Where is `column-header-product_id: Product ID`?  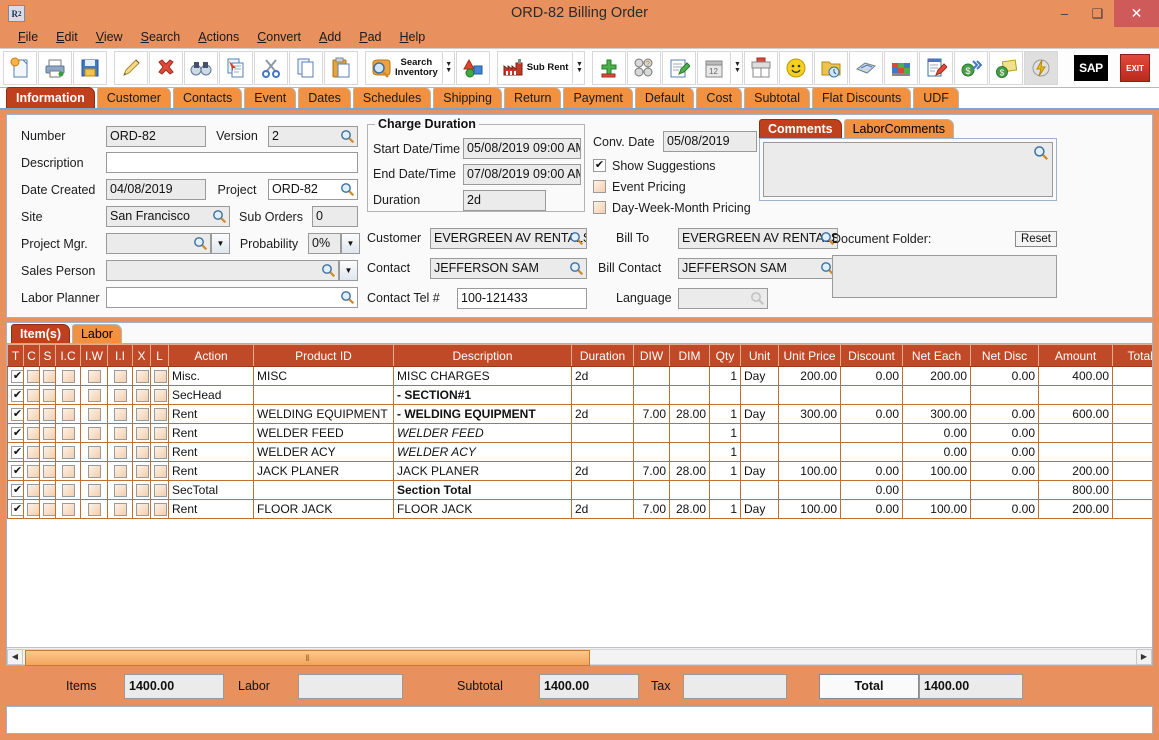 column-header-product_id: Product ID is located at coordinates (323, 355).